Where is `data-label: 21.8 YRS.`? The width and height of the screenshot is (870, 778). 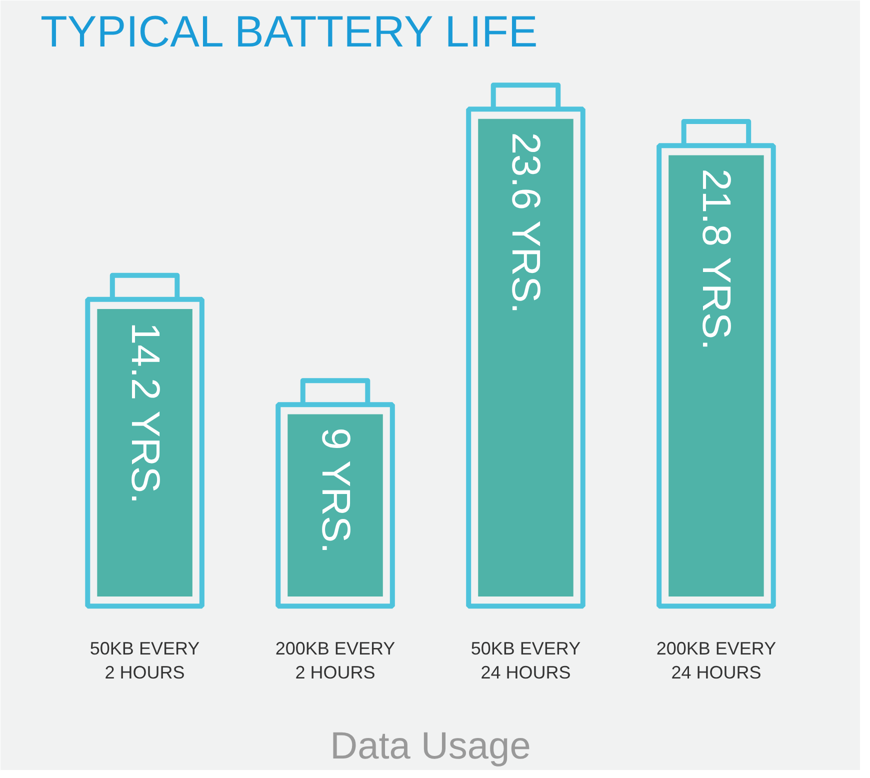 data-label: 21.8 YRS. is located at coordinates (716, 259).